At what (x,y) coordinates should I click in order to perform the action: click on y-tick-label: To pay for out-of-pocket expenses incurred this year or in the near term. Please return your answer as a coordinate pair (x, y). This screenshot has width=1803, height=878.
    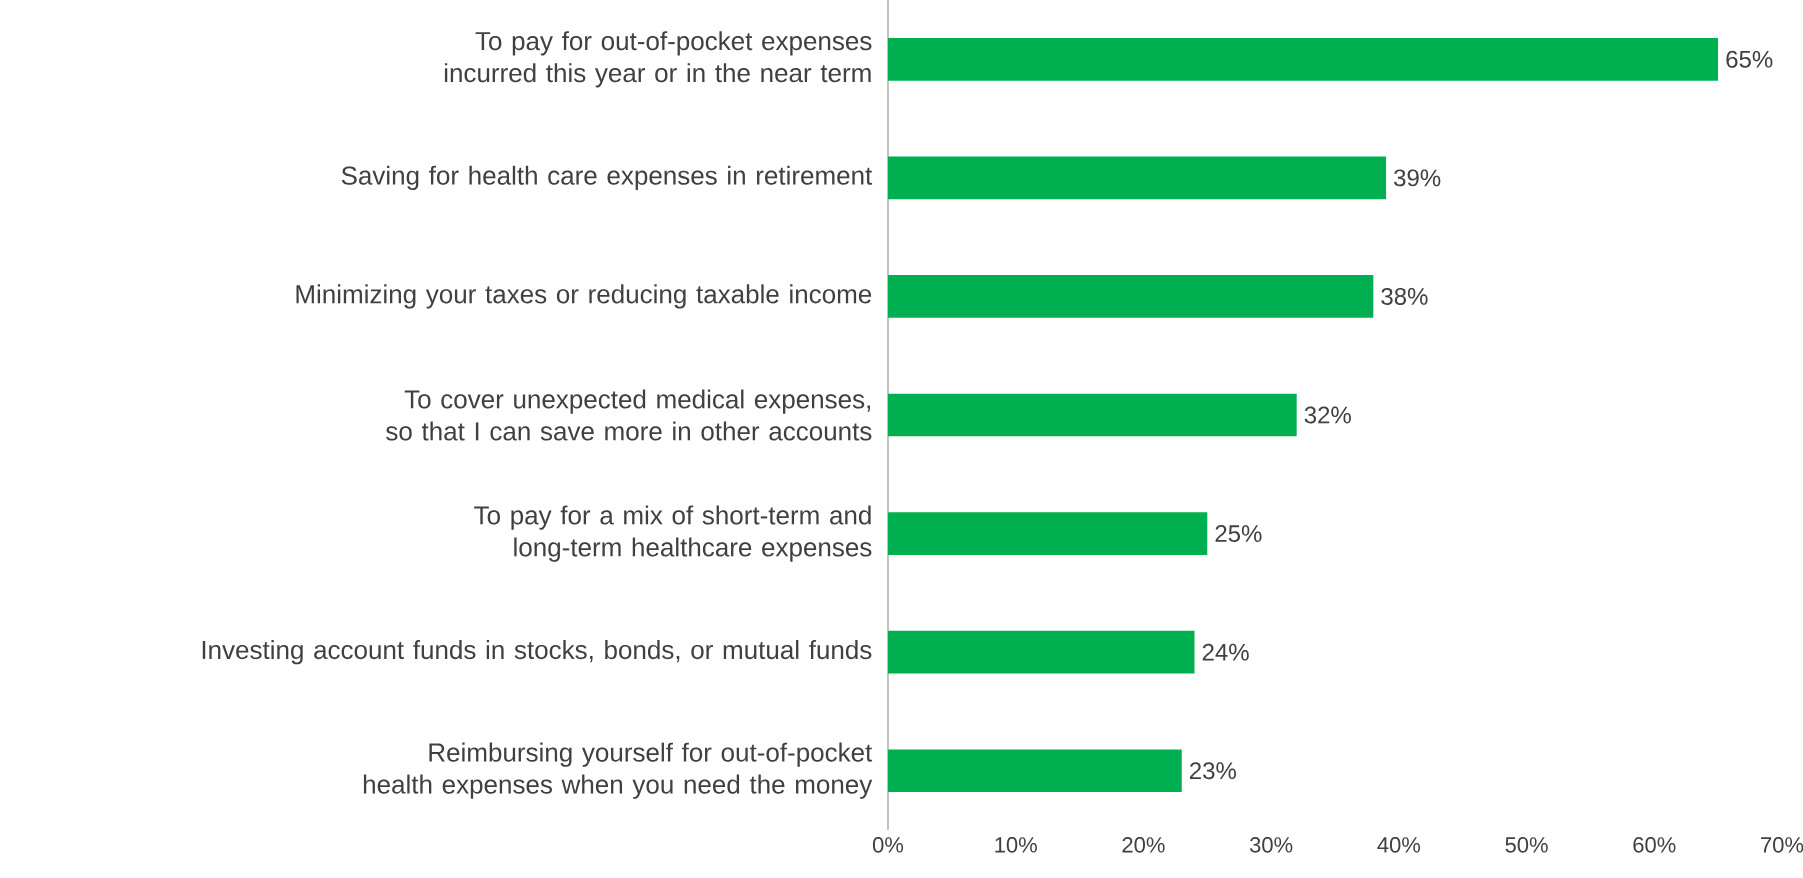
    Looking at the image, I should click on (658, 59).